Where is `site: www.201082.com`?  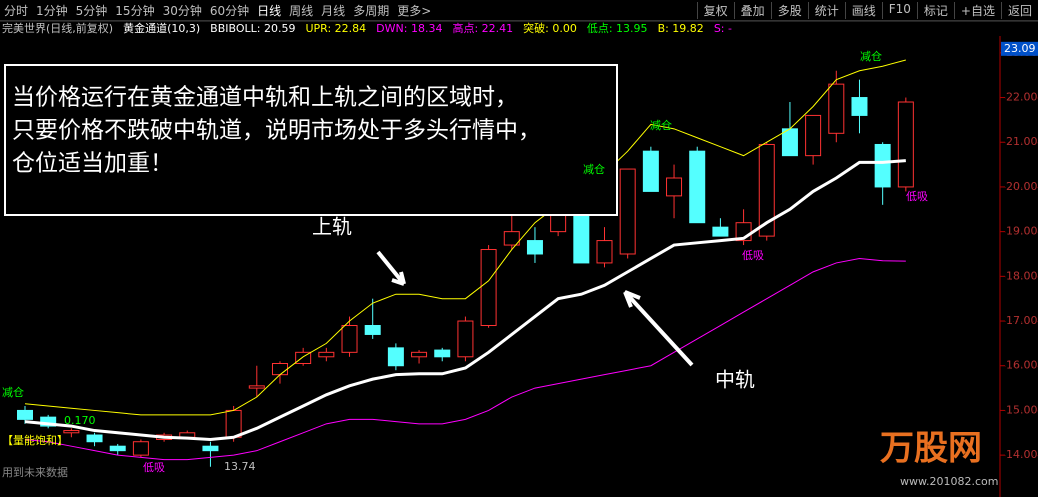 site: www.201082.com is located at coordinates (949, 481).